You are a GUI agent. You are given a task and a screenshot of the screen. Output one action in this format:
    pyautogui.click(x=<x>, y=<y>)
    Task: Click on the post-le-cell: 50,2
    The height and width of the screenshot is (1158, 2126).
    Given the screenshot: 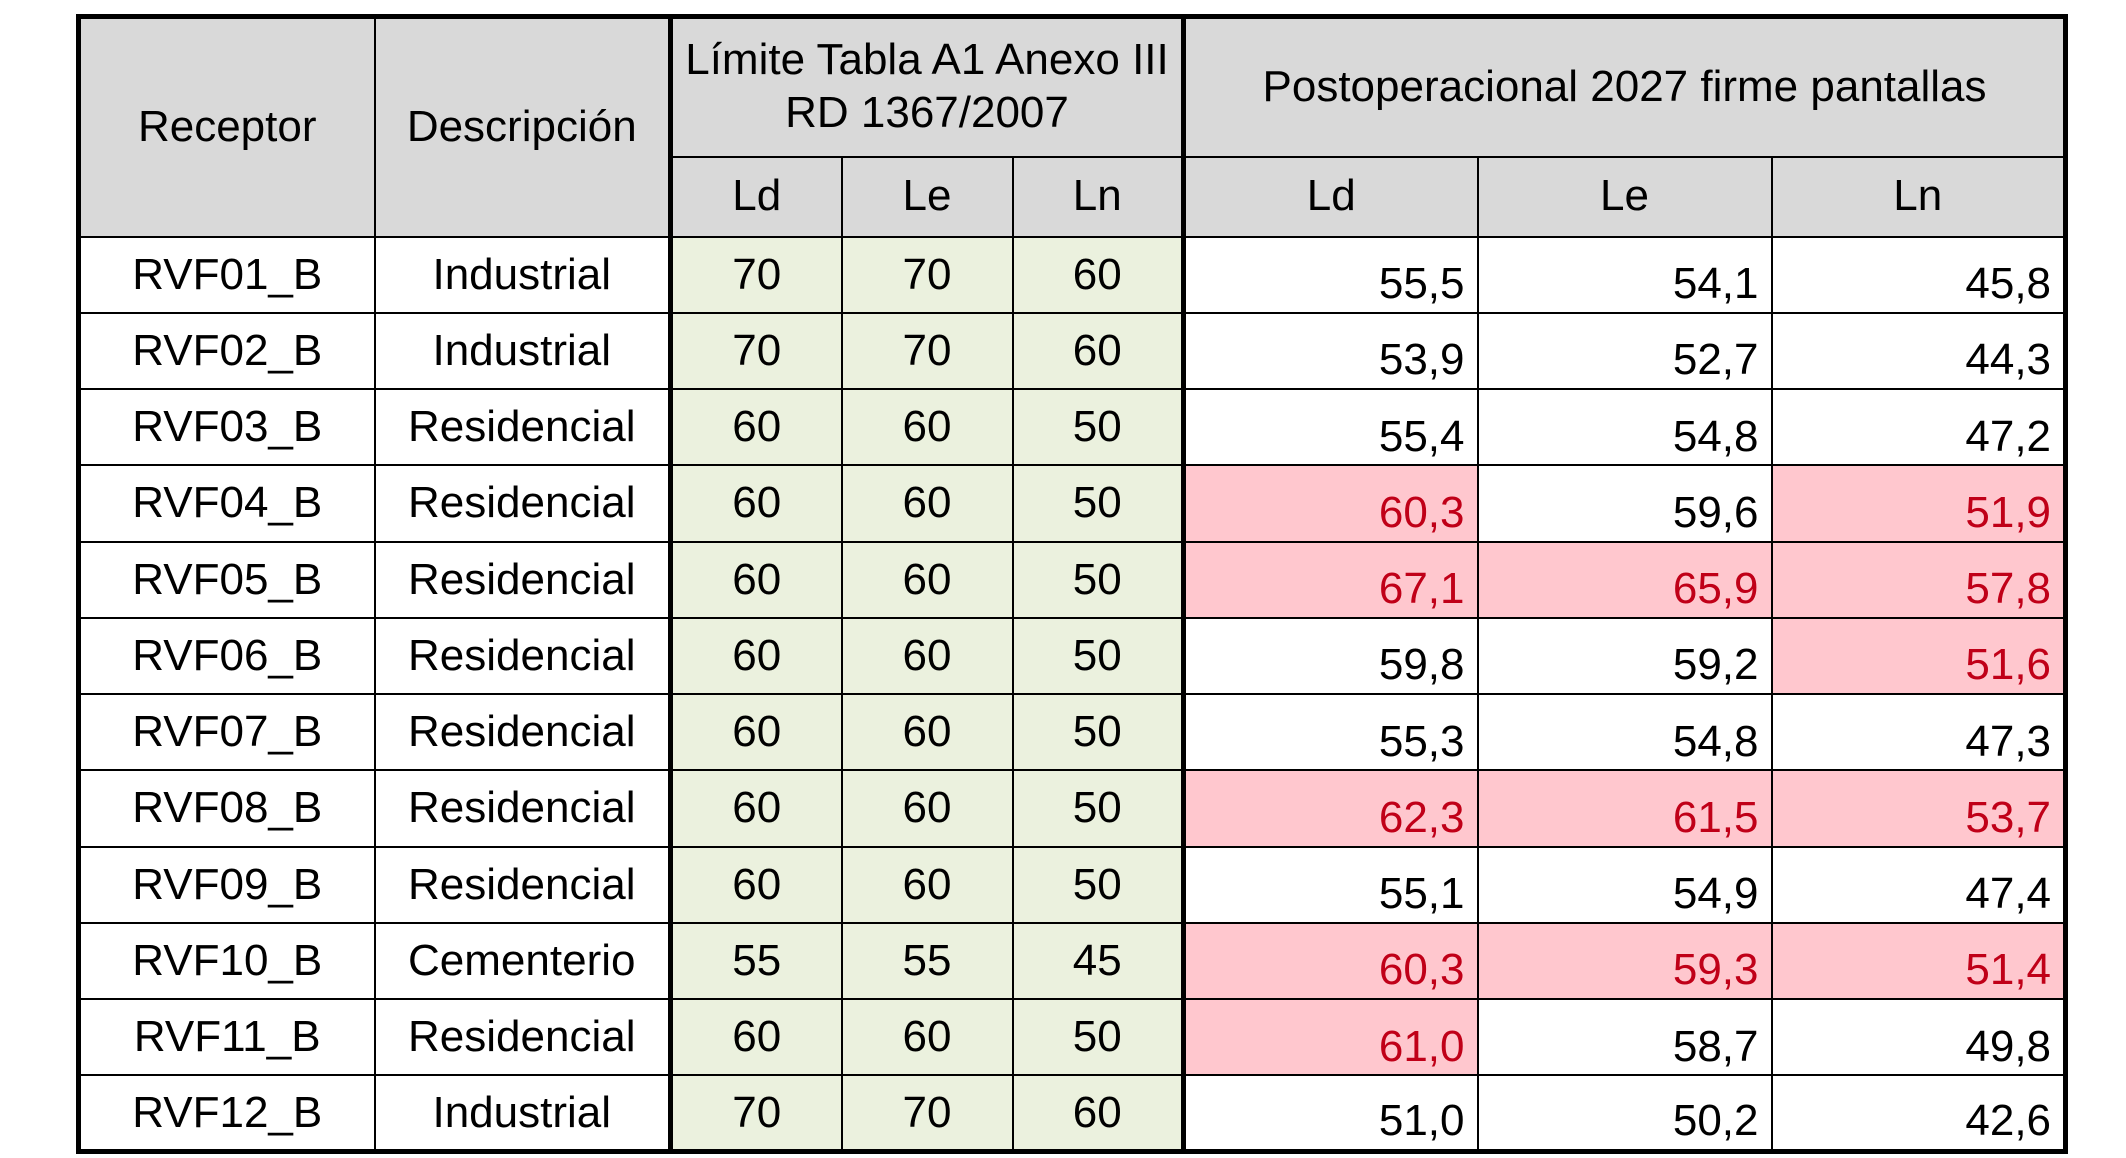 What is the action you would take?
    pyautogui.click(x=1624, y=1113)
    